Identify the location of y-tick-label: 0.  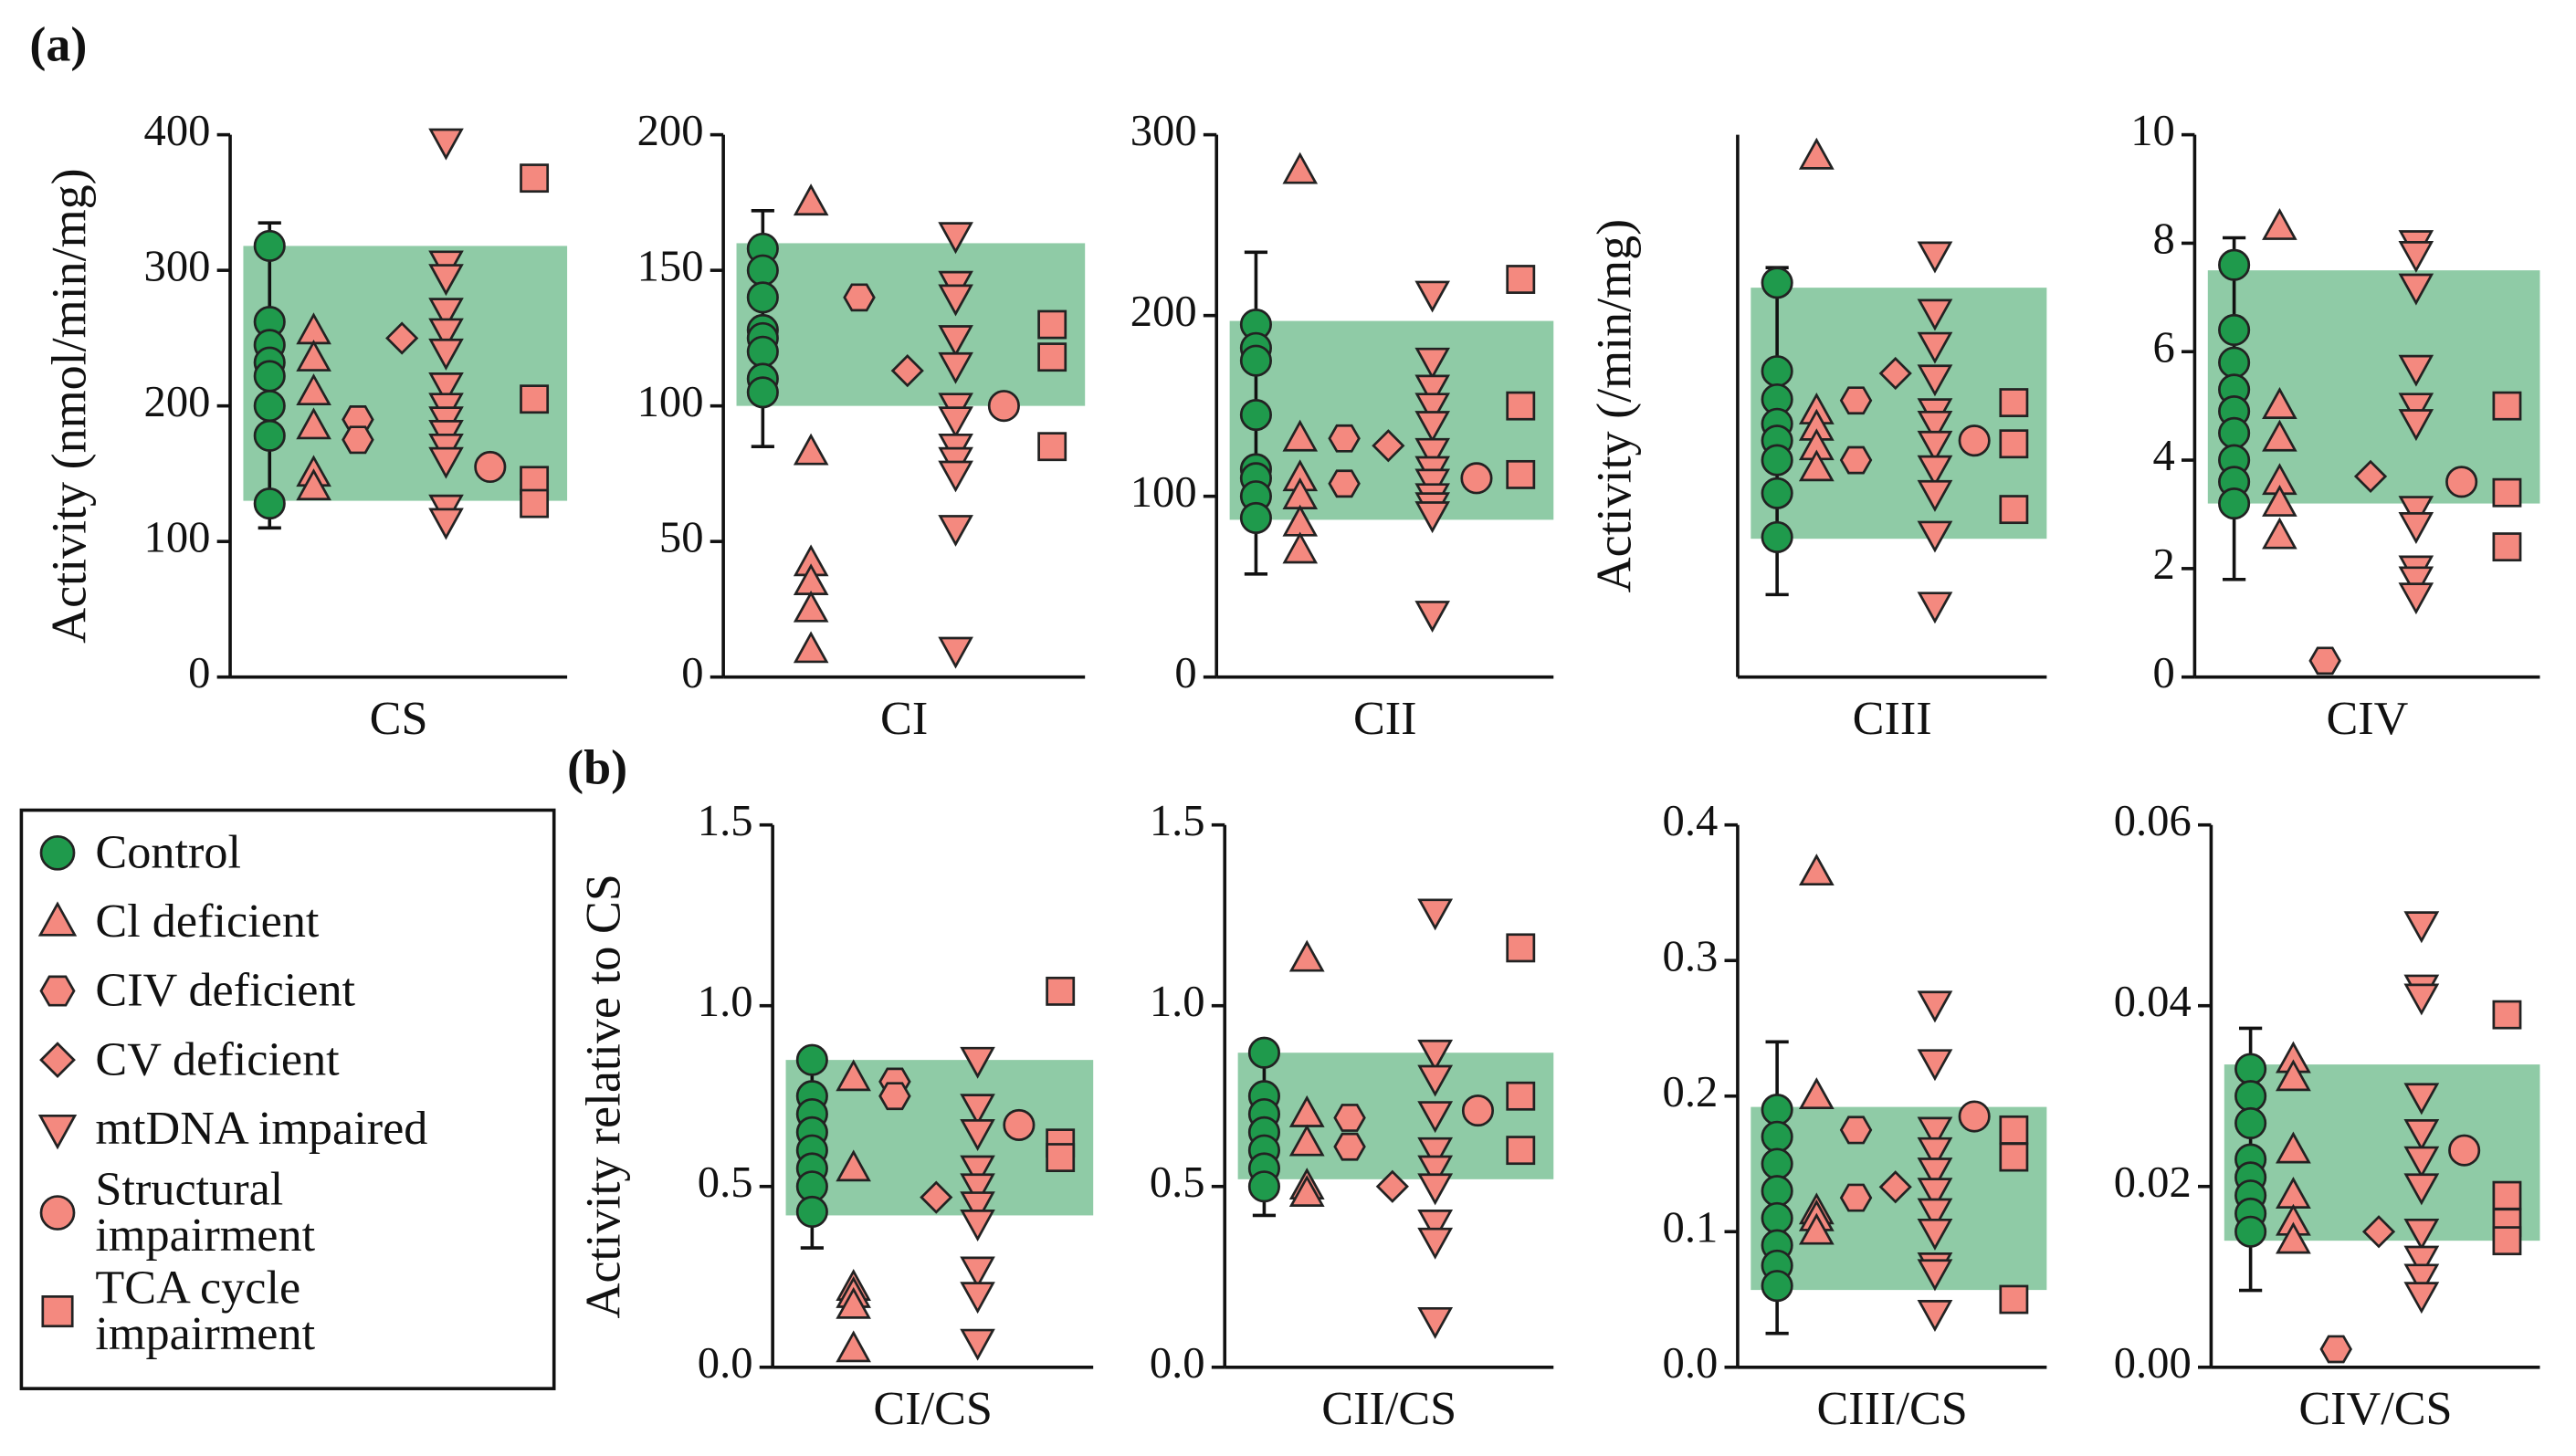
(692, 672).